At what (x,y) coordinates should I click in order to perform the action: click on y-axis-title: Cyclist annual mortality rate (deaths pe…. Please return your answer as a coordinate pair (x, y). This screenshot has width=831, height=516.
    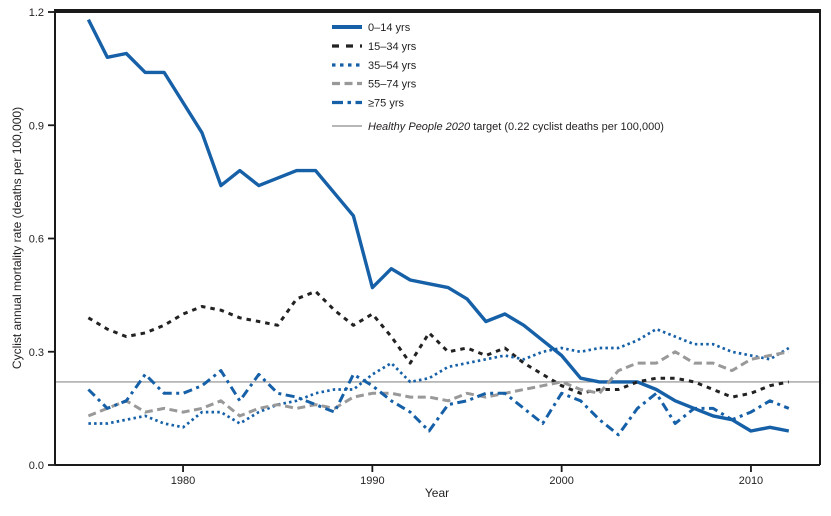
    Looking at the image, I should click on (17, 238).